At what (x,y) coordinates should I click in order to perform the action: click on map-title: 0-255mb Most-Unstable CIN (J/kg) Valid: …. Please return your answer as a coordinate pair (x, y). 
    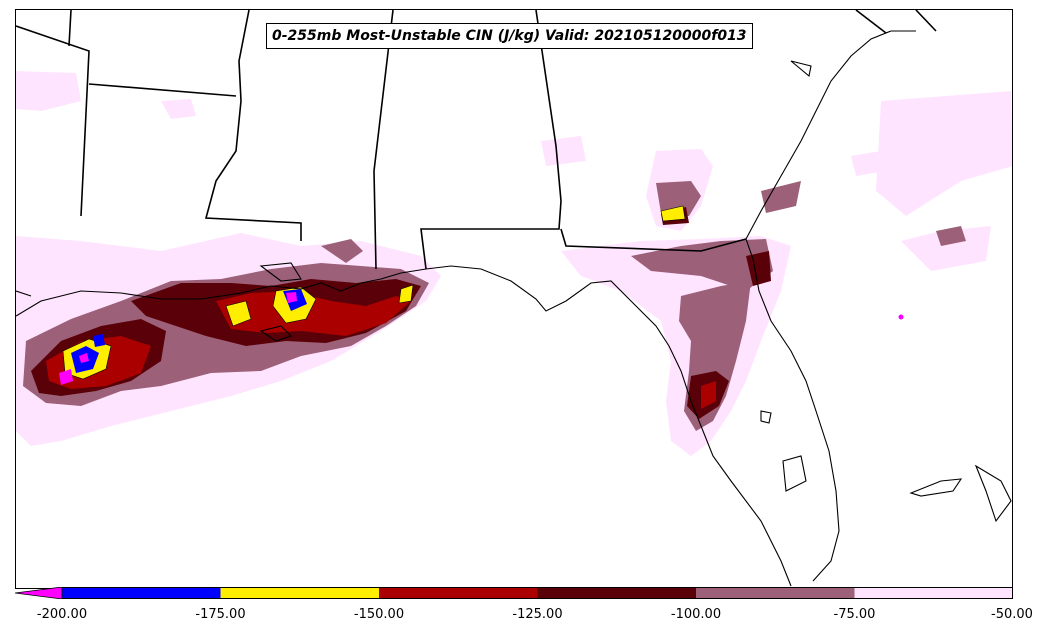
    Looking at the image, I should click on (509, 36).